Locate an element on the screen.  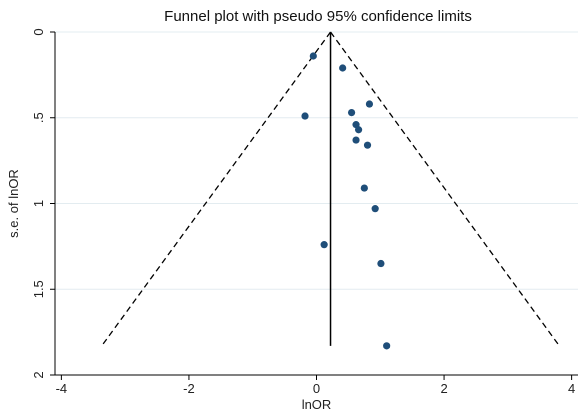
x-tick-label-2: 0 is located at coordinates (316, 388).